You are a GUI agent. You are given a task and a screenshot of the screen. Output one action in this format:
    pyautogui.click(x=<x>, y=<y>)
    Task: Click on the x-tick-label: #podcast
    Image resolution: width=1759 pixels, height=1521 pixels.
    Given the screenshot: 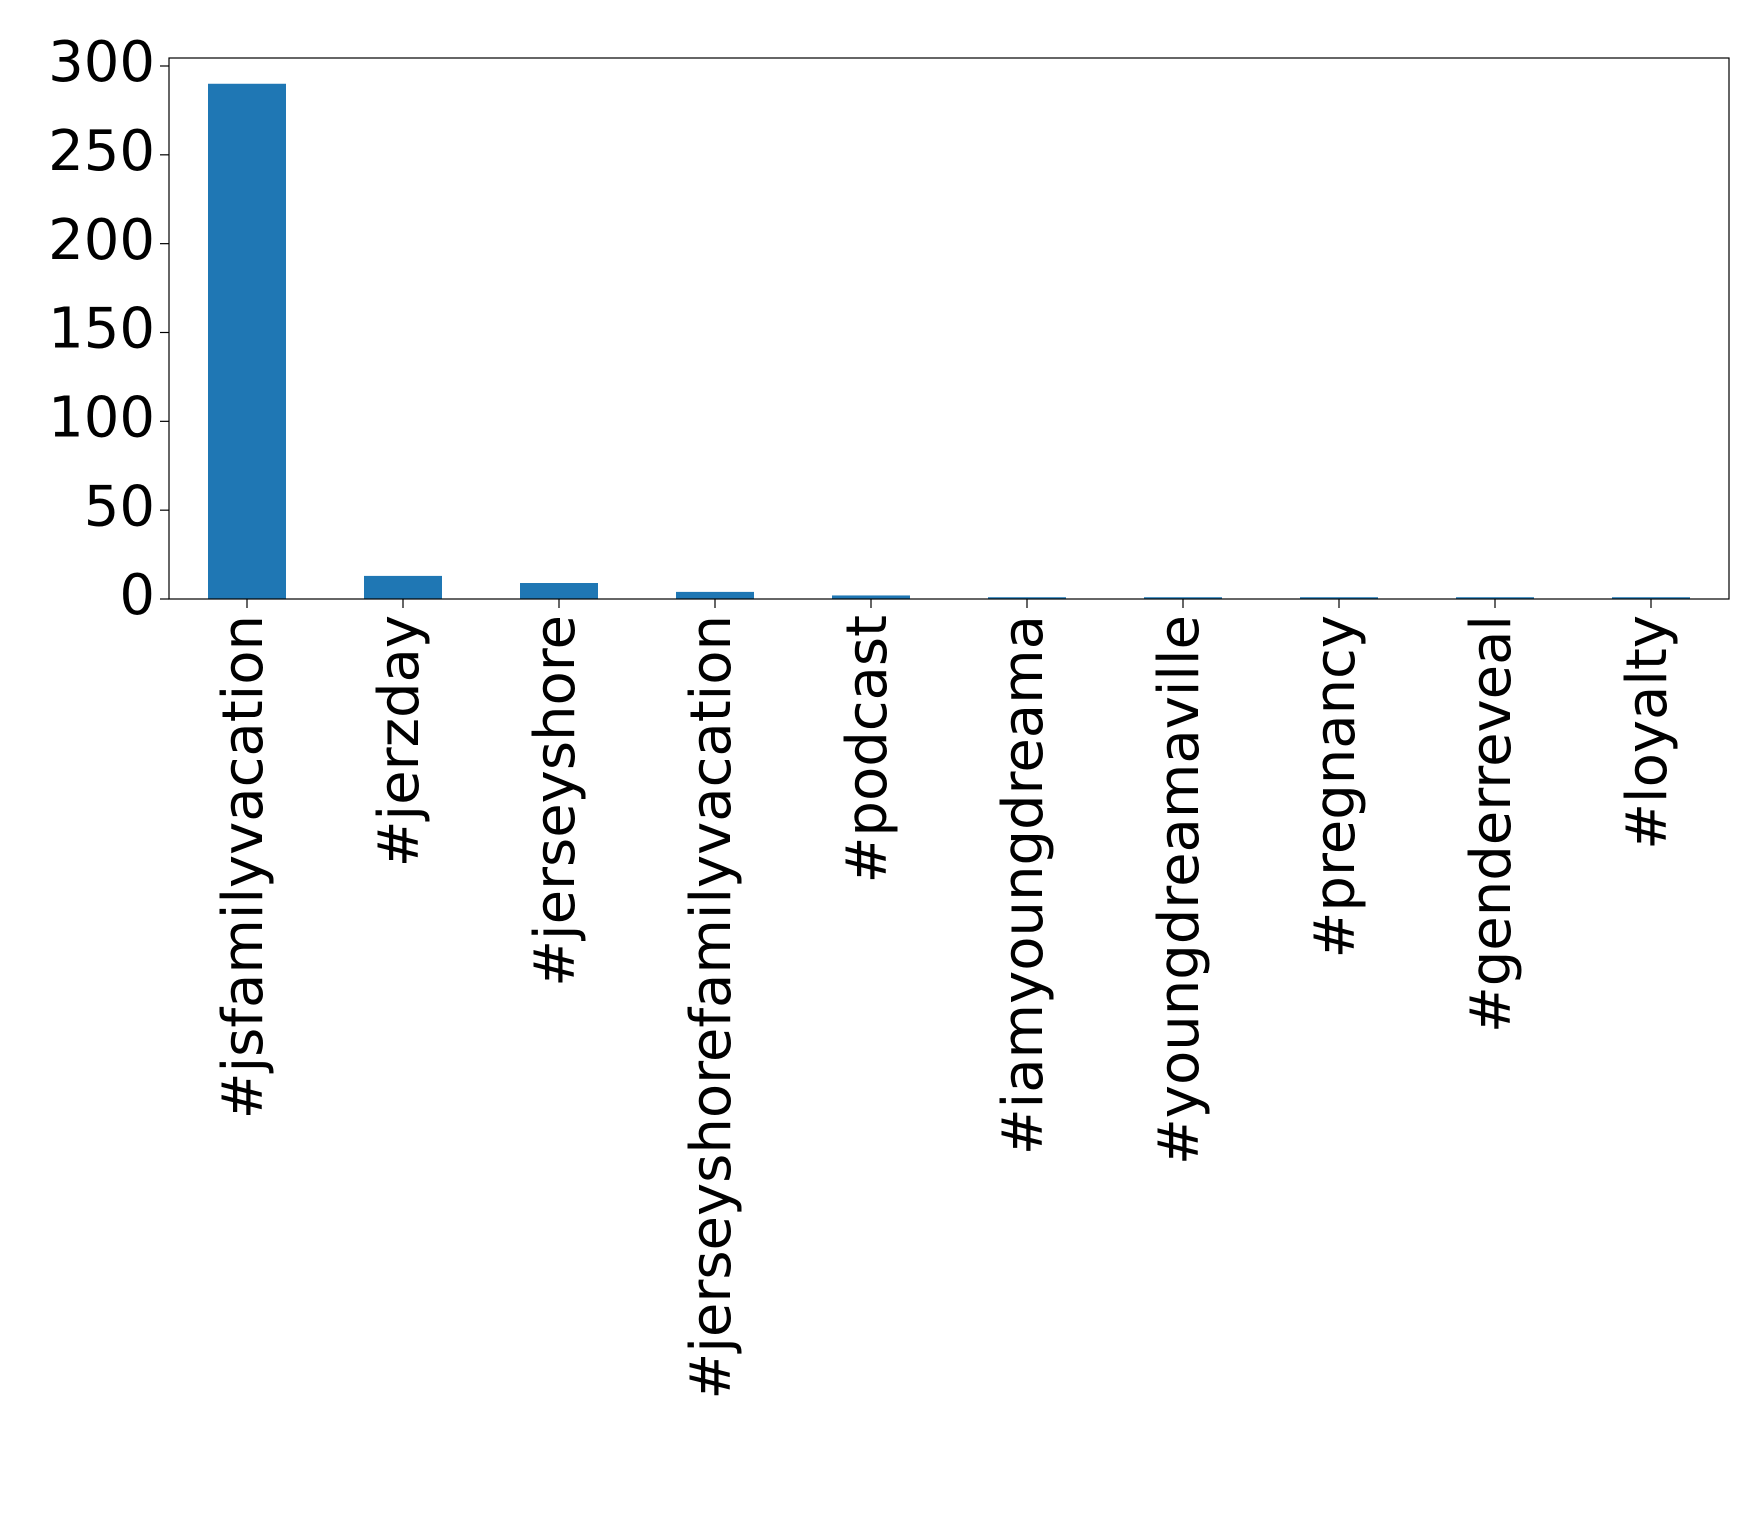 What is the action you would take?
    pyautogui.click(x=867, y=749)
    